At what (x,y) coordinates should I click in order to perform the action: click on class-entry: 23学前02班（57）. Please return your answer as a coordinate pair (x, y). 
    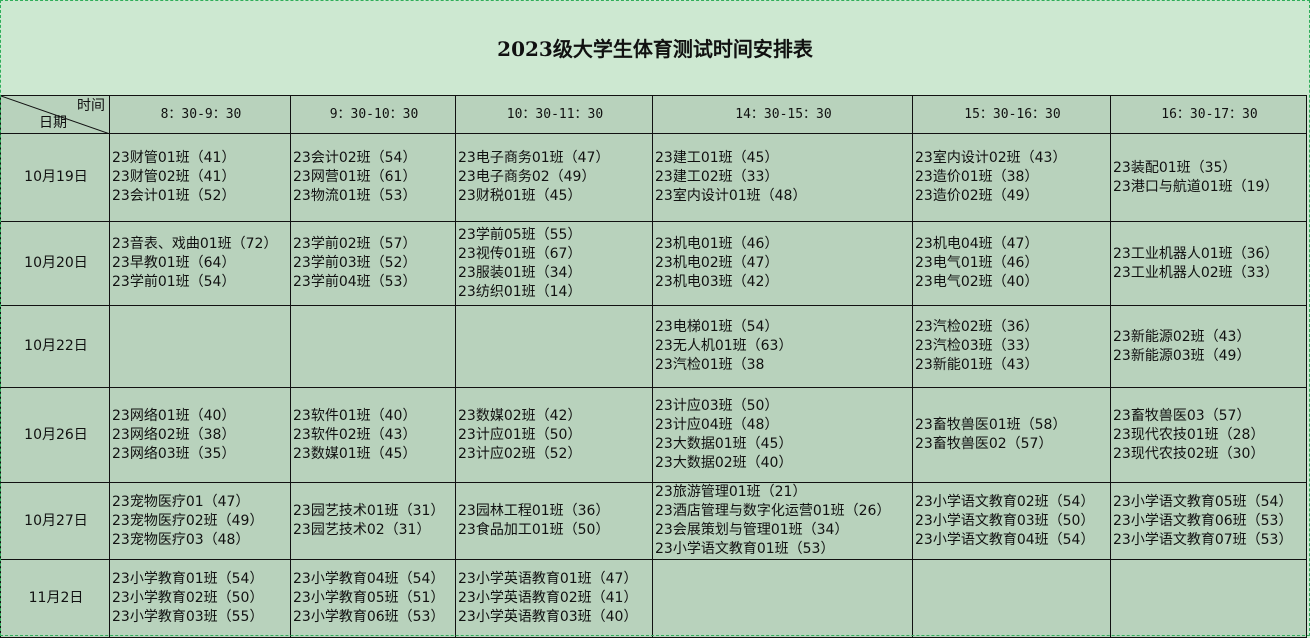
    Looking at the image, I should click on (355, 244).